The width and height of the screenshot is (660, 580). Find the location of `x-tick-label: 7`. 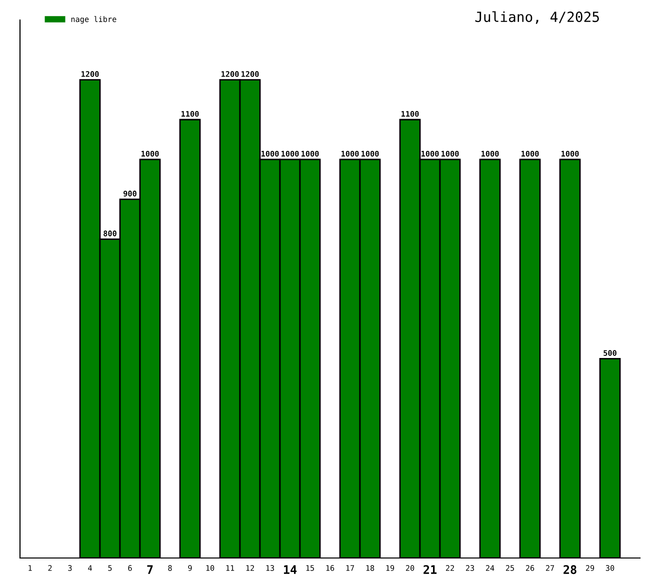

x-tick-label: 7 is located at coordinates (150, 569).